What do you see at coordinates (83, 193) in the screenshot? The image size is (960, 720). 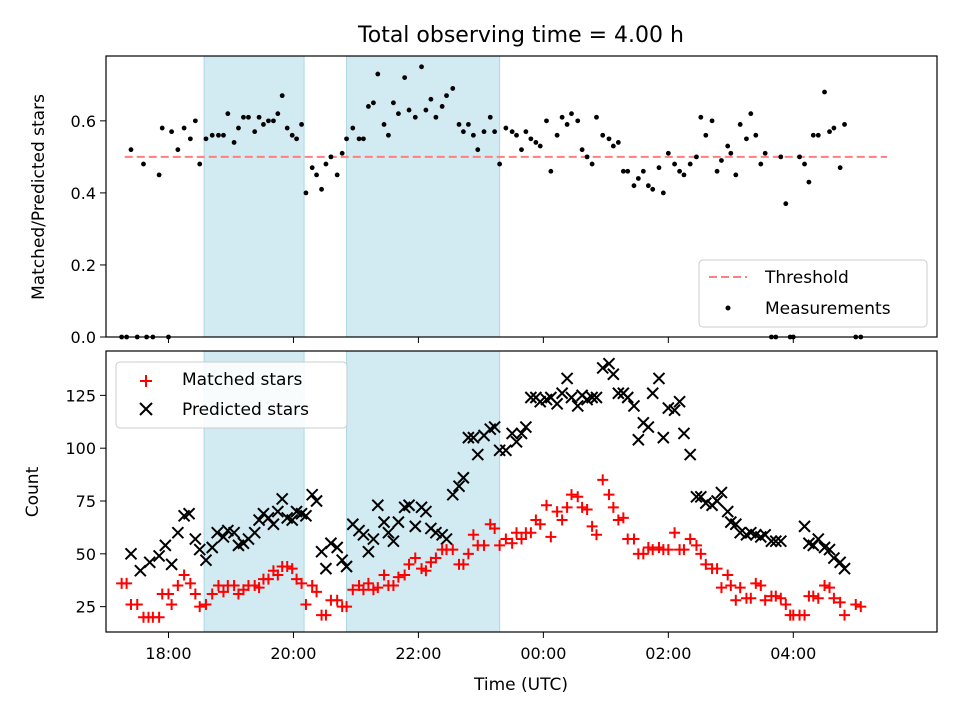 I see `y-tick-label: 0.4` at bounding box center [83, 193].